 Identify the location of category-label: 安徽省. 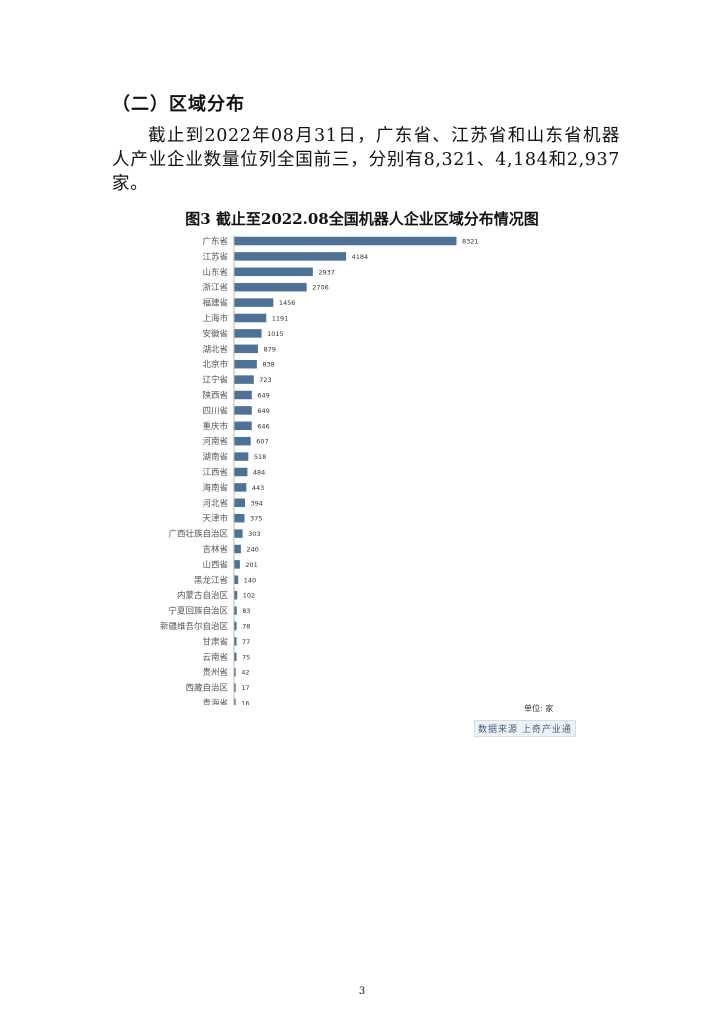
(215, 333).